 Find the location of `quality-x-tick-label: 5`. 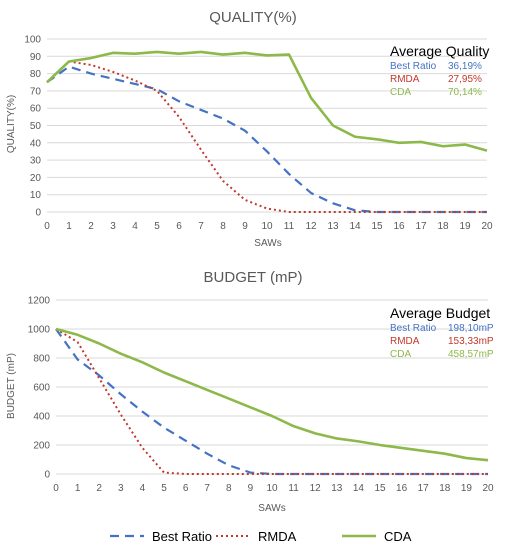

quality-x-tick-label: 5 is located at coordinates (157, 226).